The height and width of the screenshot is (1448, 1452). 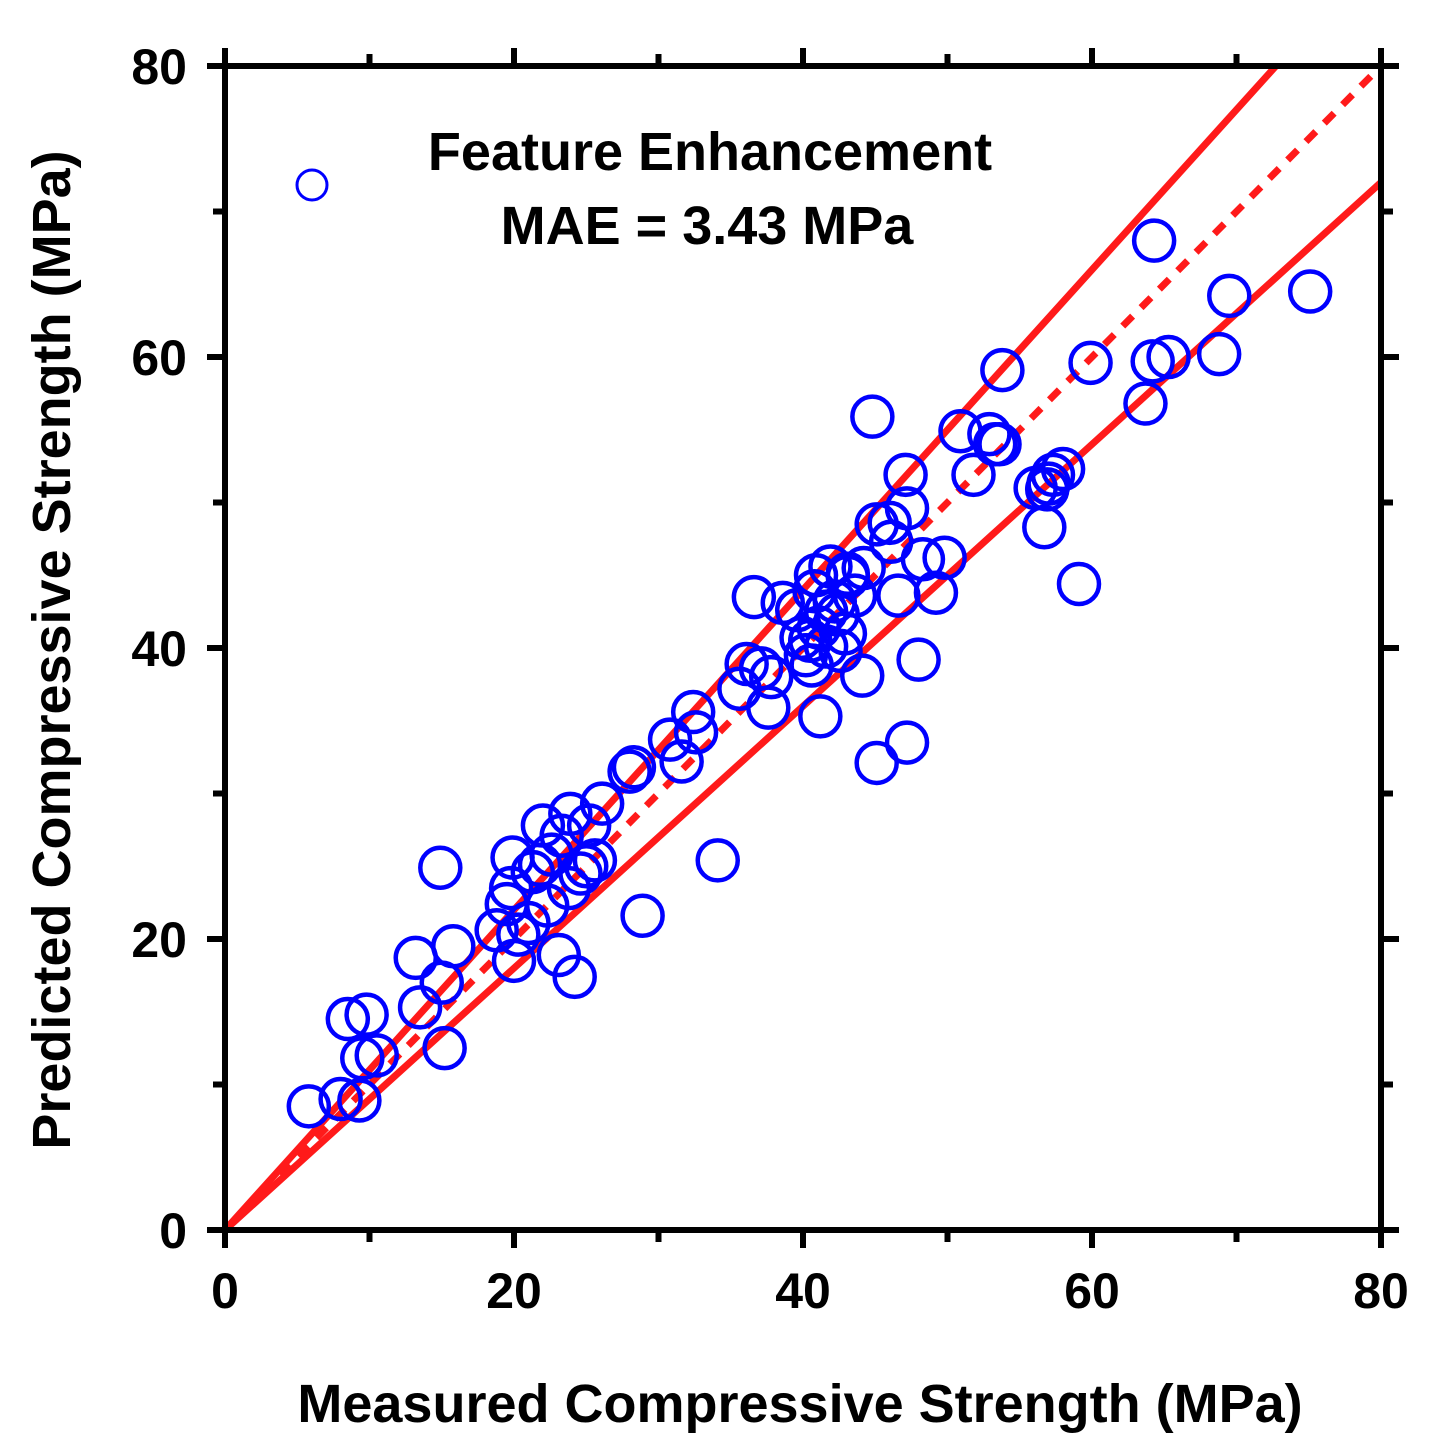 What do you see at coordinates (1381, 1291) in the screenshot?
I see `x-tick-label: 80` at bounding box center [1381, 1291].